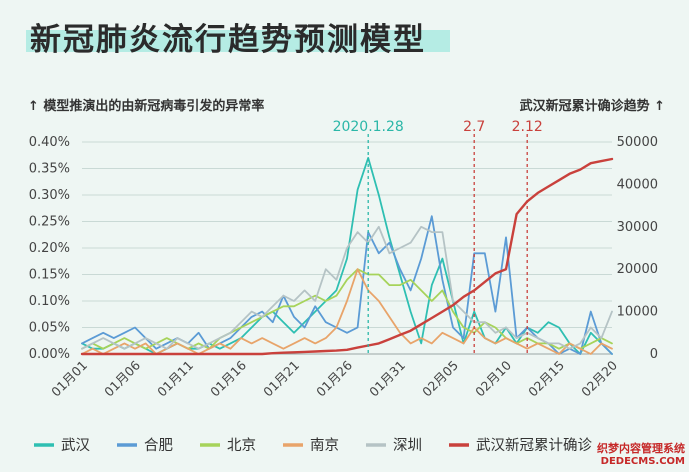  I want to click on x-tick-label: 01月21, so click(281, 379).